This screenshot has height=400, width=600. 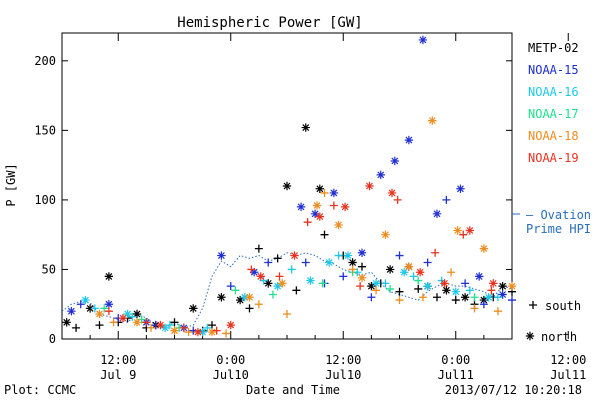 I want to click on series-noaa-16-south, so click(x=296, y=291).